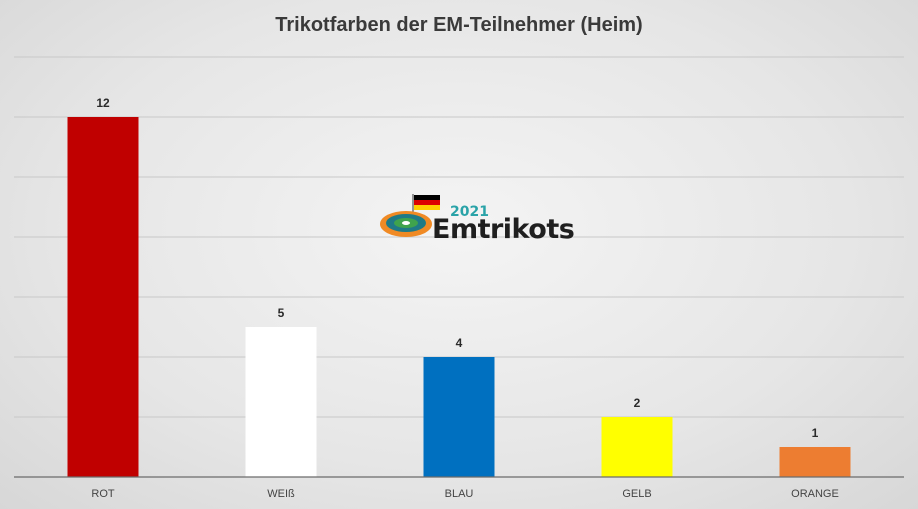 This screenshot has width=918, height=509. I want to click on stadium-flag-icon, so click(410, 215).